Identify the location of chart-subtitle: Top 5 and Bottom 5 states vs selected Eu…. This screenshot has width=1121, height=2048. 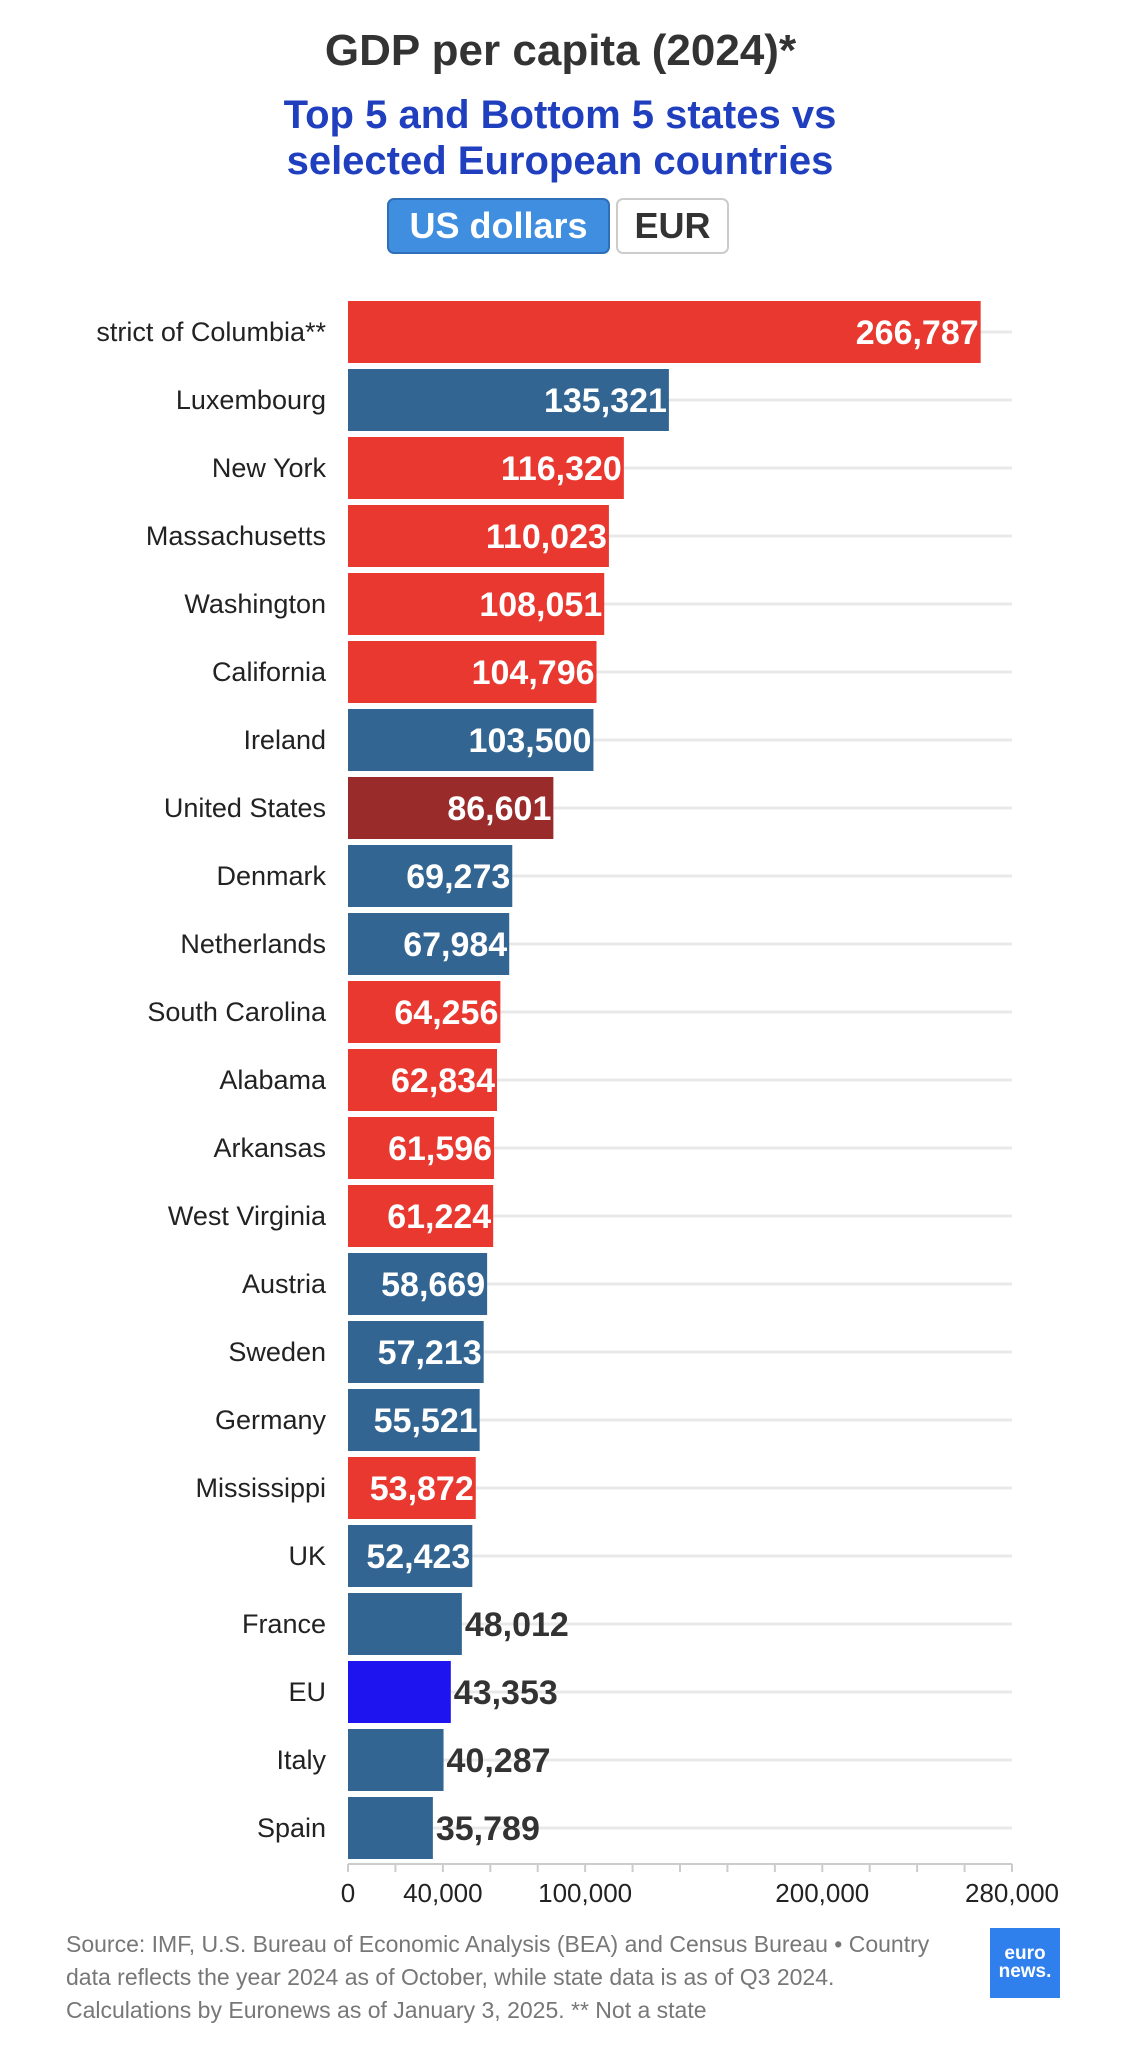
(560, 138).